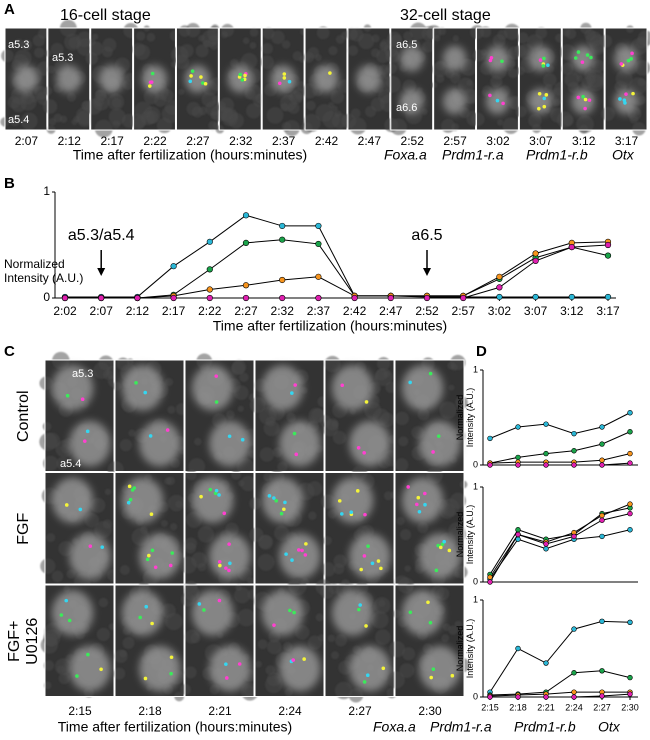 The image size is (650, 740). Describe the element at coordinates (427, 272) in the screenshot. I see `arrow-head` at that location.